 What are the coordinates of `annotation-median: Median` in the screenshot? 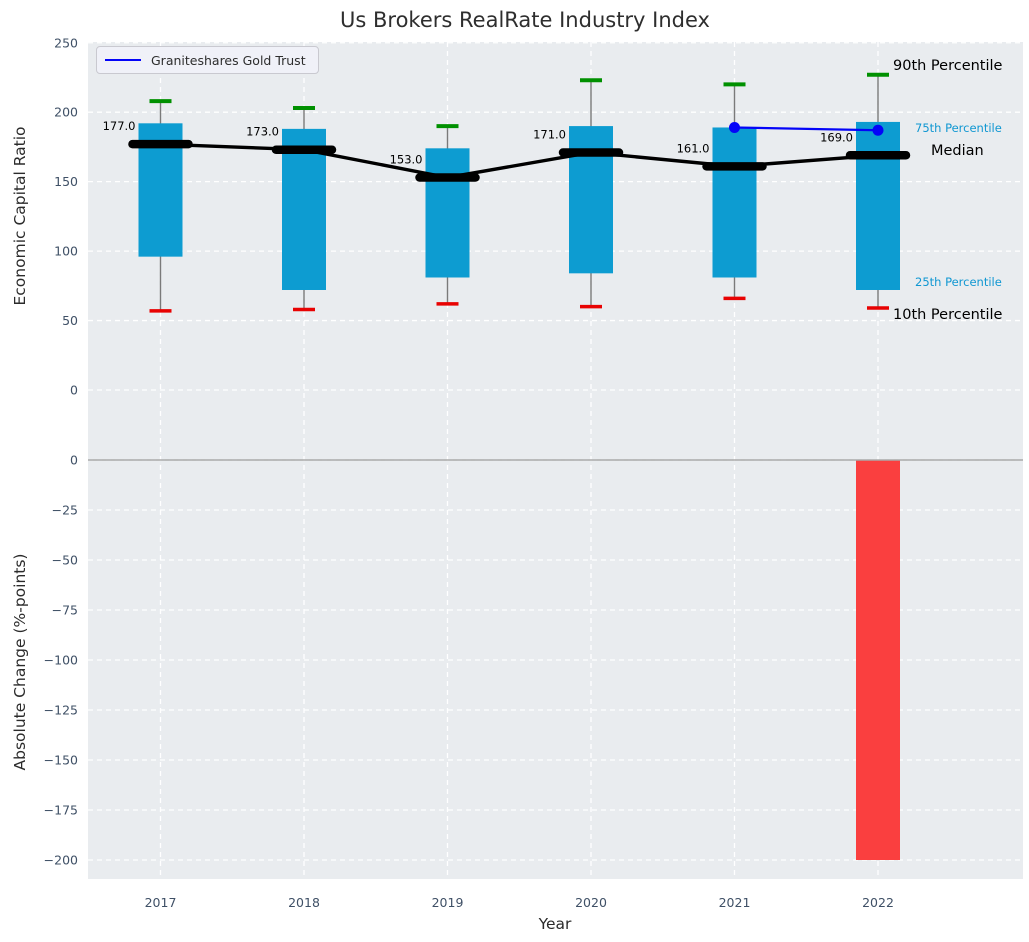 It's located at (957, 151).